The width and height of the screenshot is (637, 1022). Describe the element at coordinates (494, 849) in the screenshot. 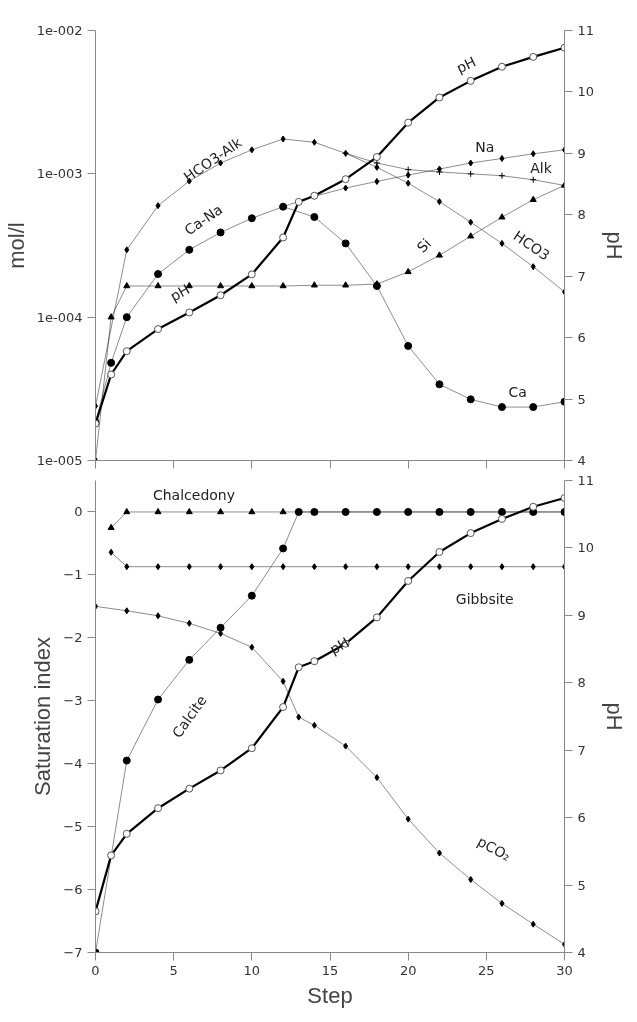

I see `annotation: pCO₂` at that location.